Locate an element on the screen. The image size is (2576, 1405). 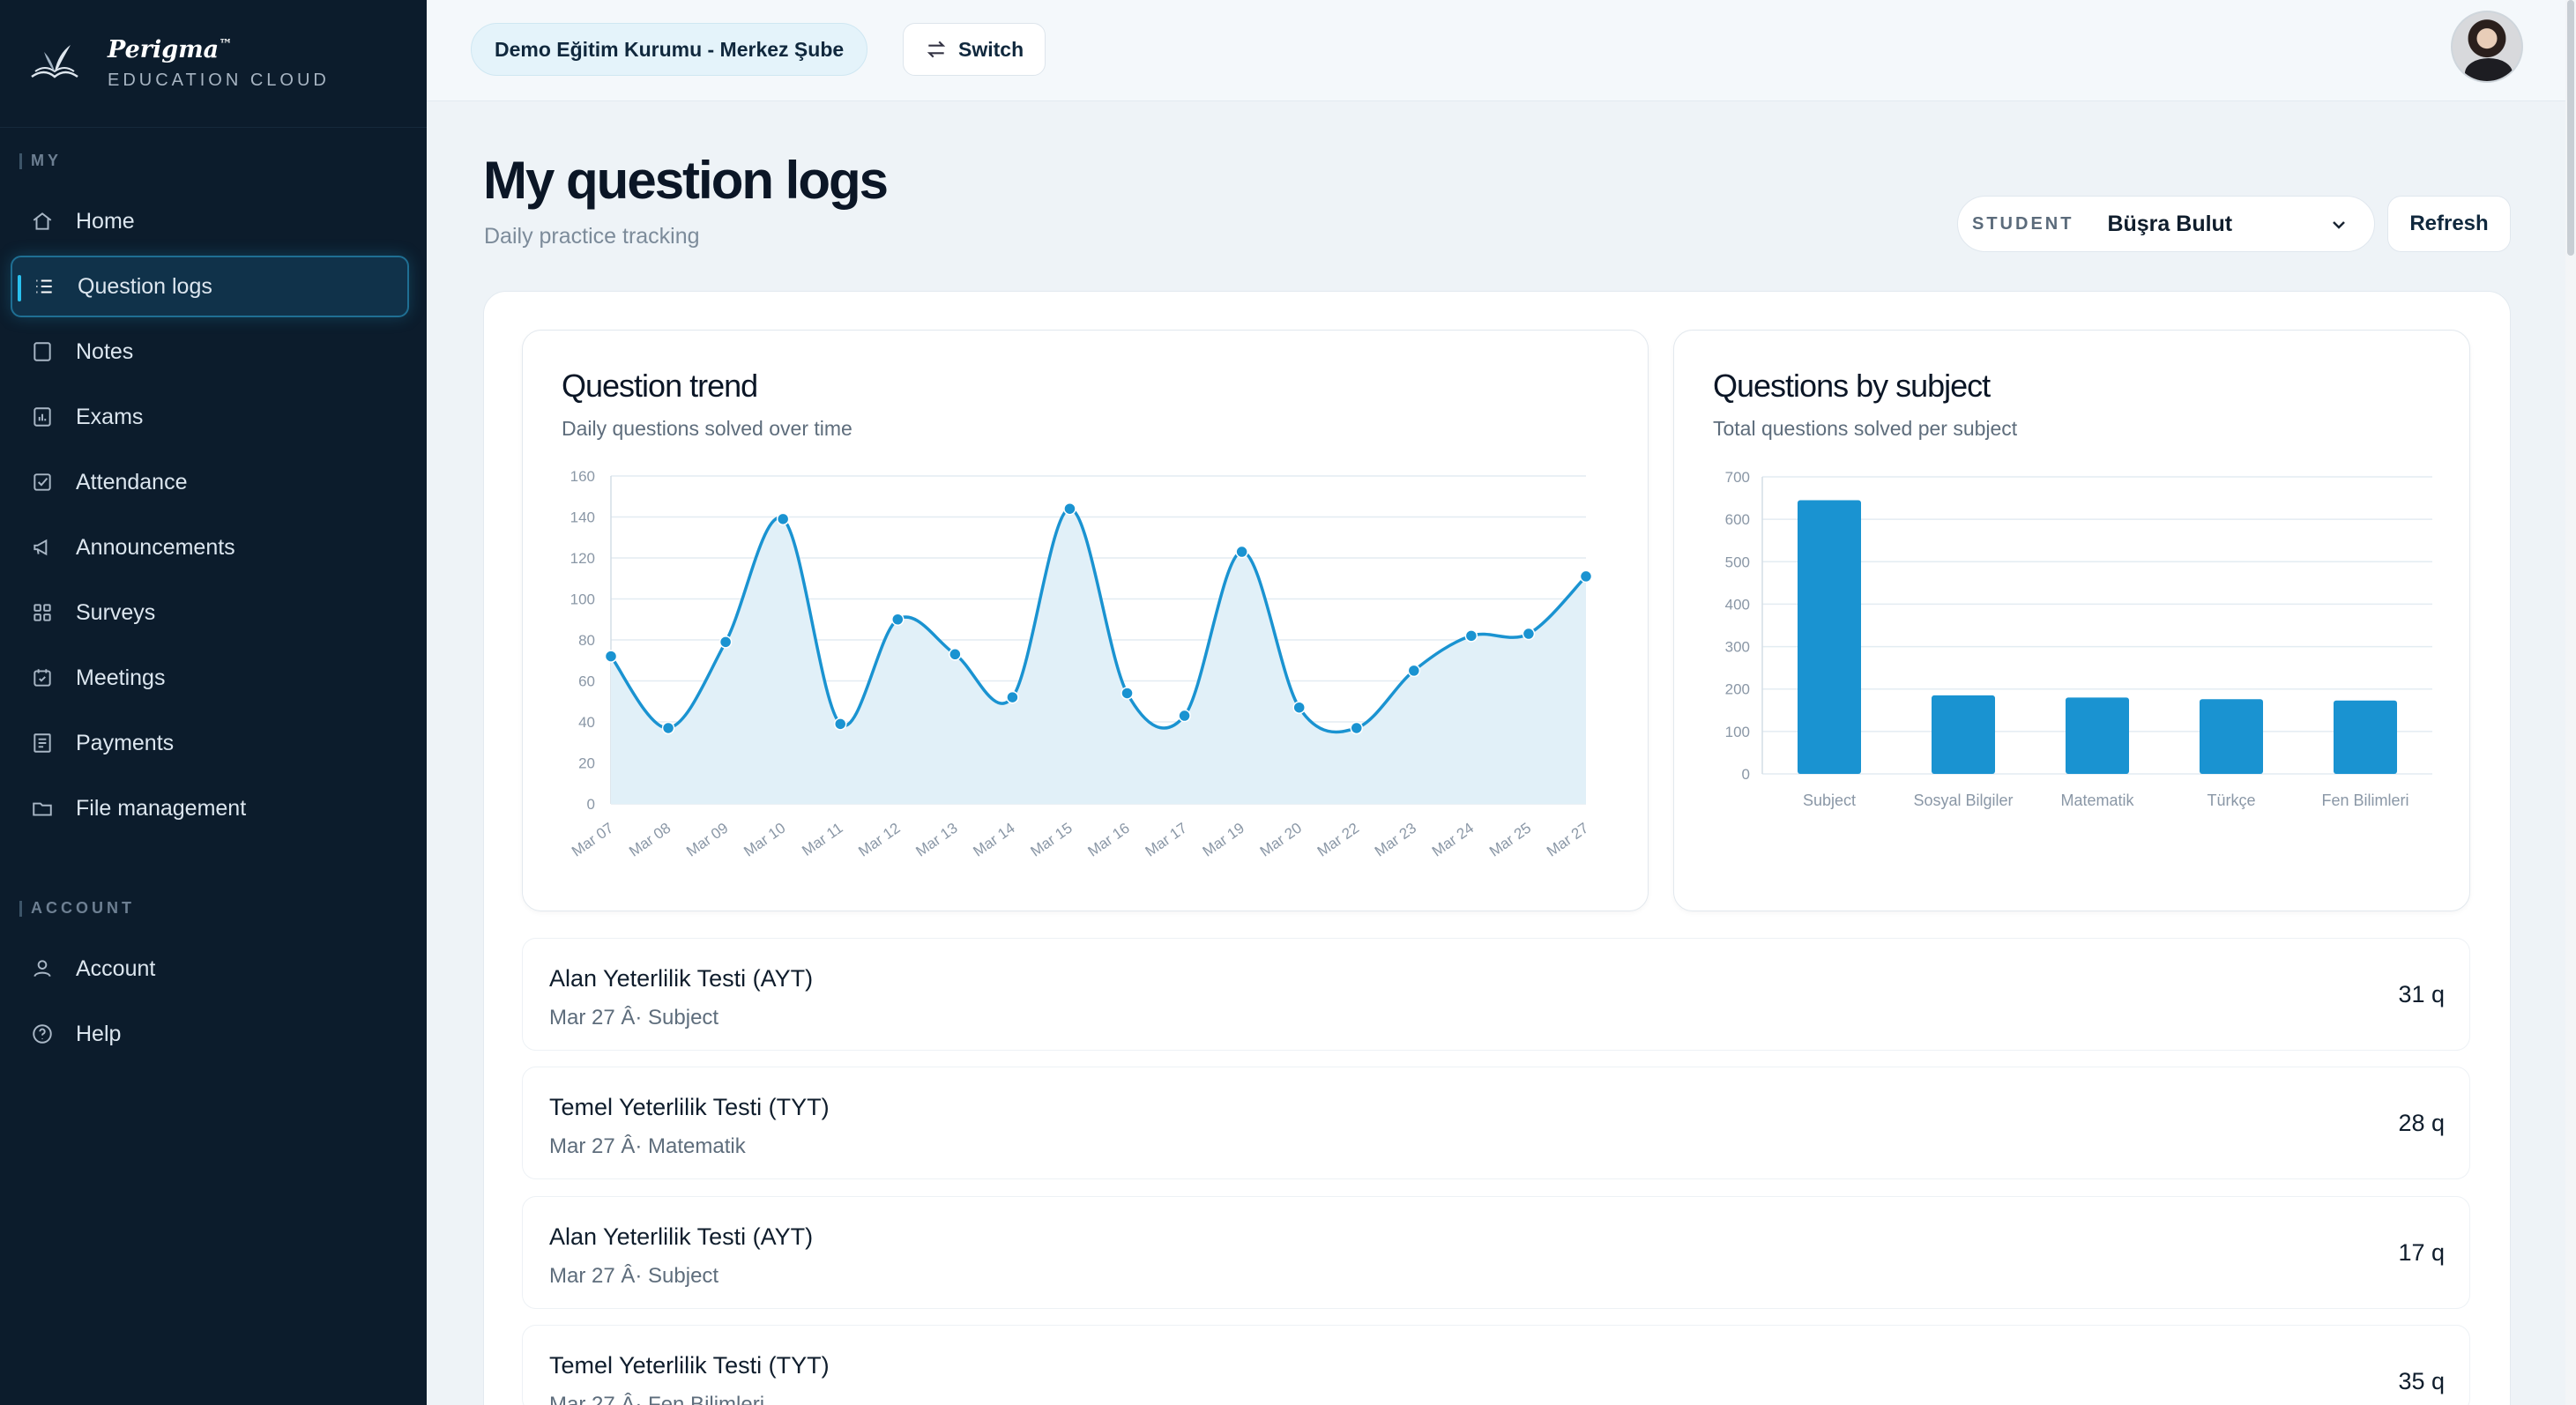
x-tick-label: Mar 19 is located at coordinates (1224, 840).